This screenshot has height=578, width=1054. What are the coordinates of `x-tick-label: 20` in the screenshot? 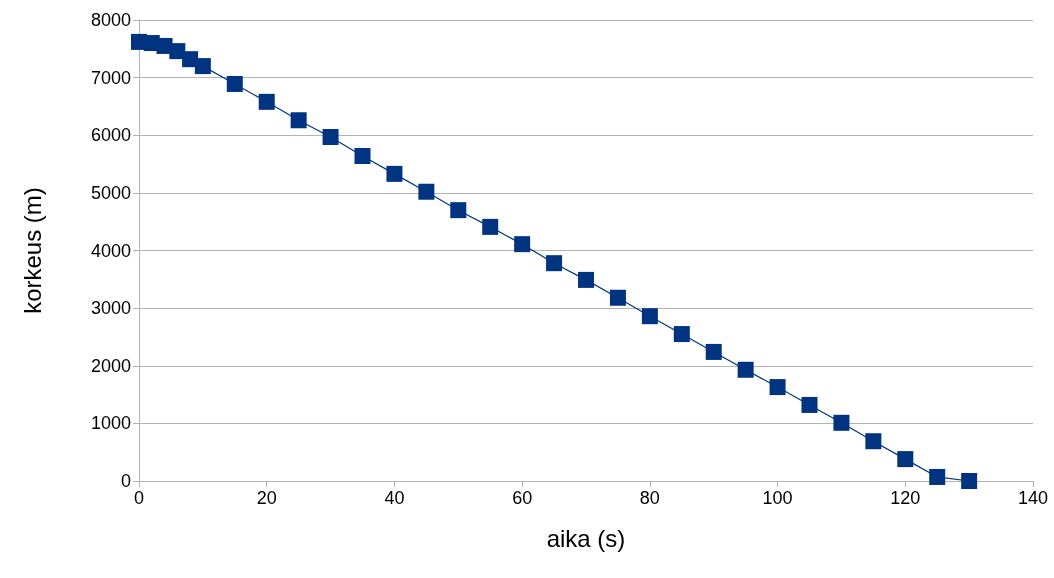 It's located at (266, 498).